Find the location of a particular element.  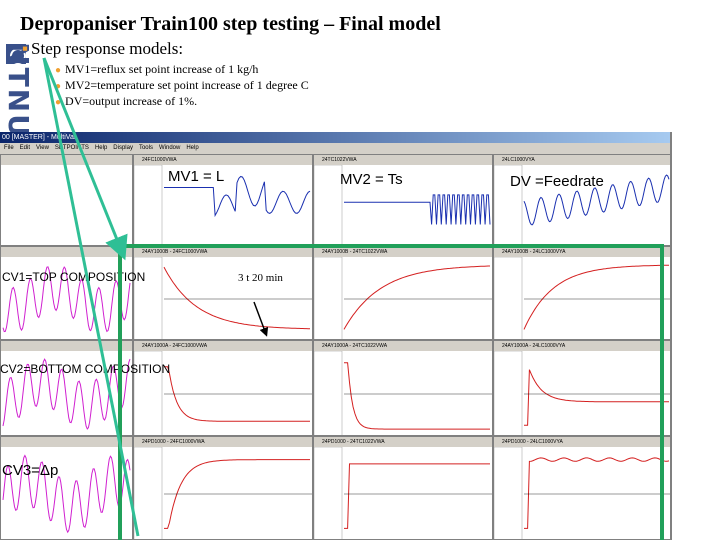

step-response-plot: 24PD1000 - 24FC1000VWA is located at coordinates (223, 488).